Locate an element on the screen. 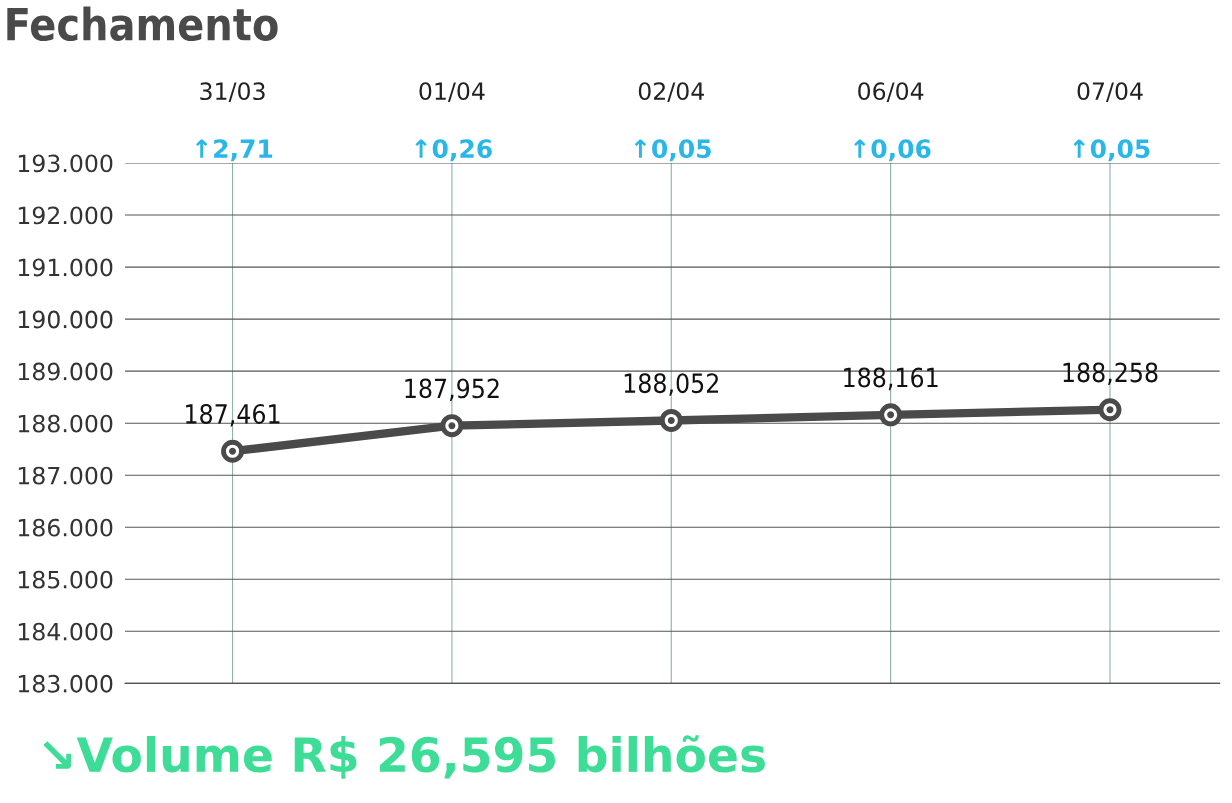 Image resolution: width=1232 pixels, height=803 pixels. text: ↑0,26 is located at coordinates (453, 150).